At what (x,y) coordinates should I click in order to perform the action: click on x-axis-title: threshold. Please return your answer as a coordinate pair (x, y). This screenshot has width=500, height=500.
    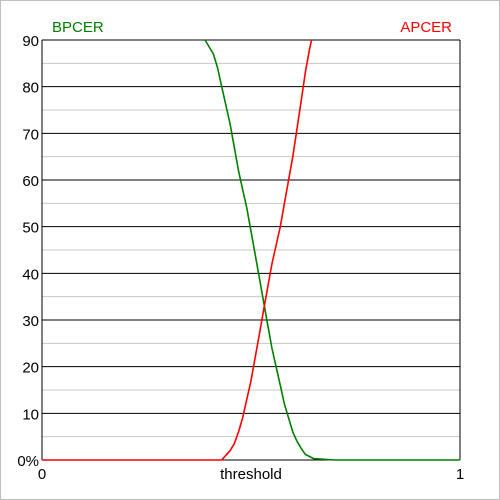
    Looking at the image, I should click on (251, 474).